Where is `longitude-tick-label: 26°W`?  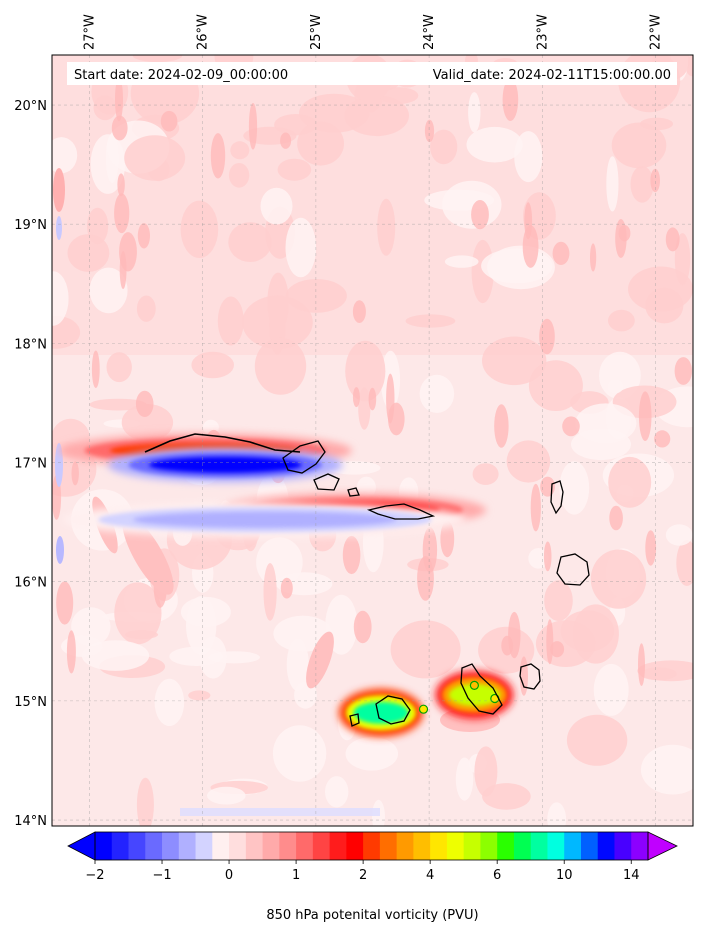
longitude-tick-label: 26°W is located at coordinates (203, 32).